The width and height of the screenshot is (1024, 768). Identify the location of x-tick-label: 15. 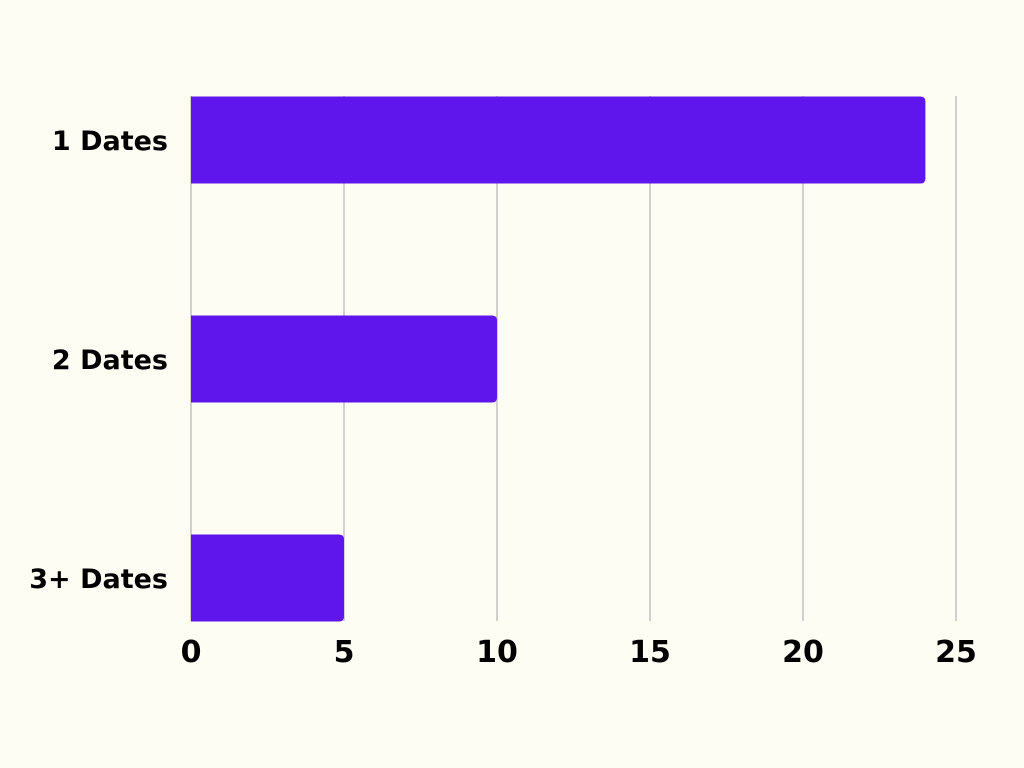
(650, 652).